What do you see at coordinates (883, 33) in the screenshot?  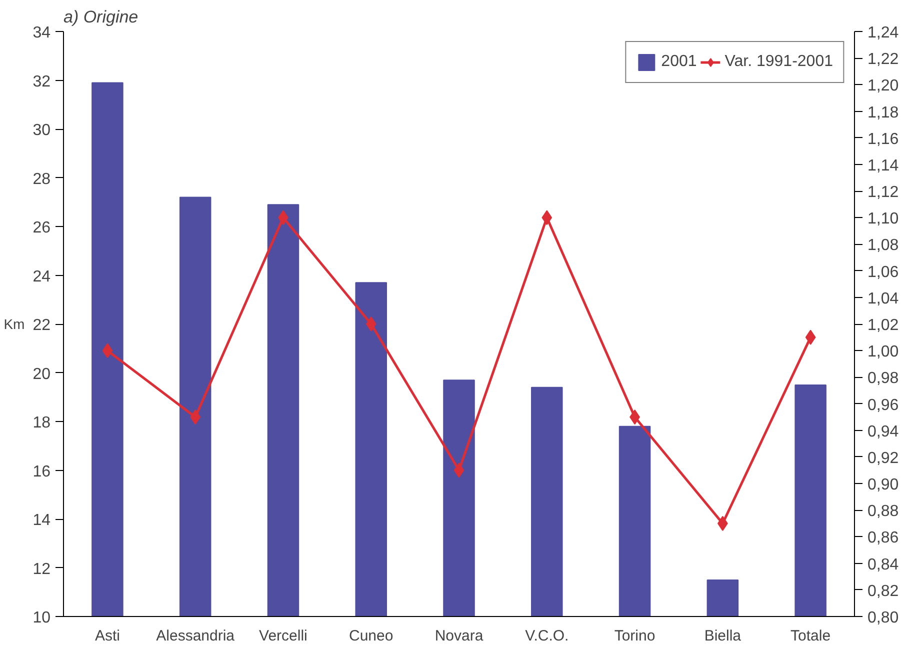 I see `y2-tick-label: 1,24` at bounding box center [883, 33].